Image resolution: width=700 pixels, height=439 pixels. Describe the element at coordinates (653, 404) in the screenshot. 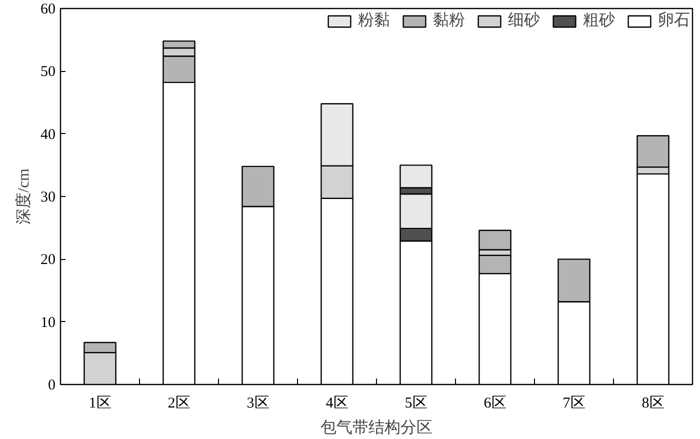

I see `x-tick-label: 8区` at that location.